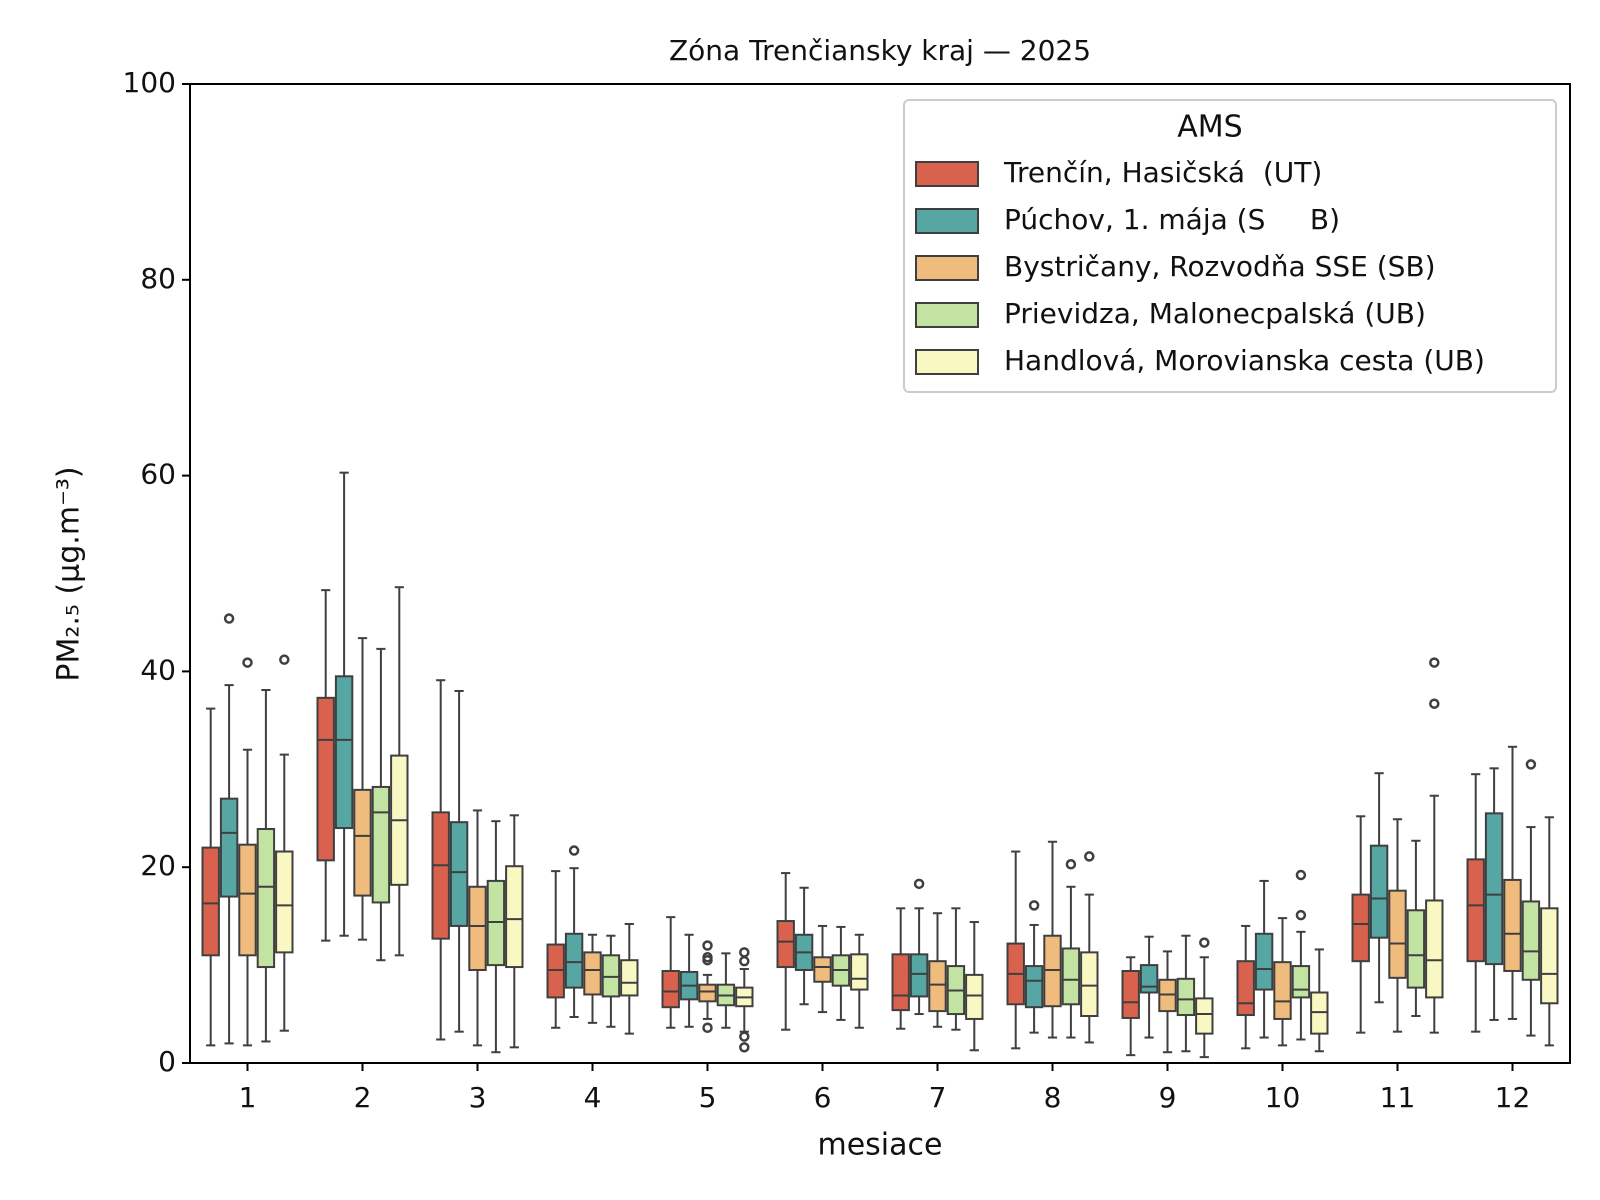 This screenshot has height=1200, width=1600. Describe the element at coordinates (158, 669) in the screenshot. I see `y-tick-label: 40` at that location.